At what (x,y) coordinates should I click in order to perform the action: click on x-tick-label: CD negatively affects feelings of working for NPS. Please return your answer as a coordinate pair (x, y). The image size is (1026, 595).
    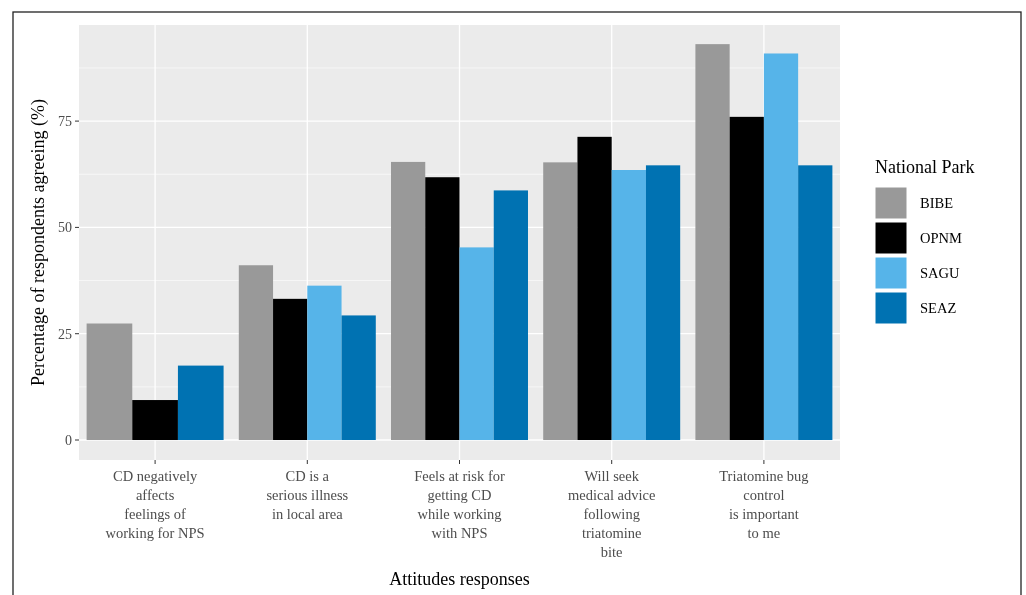
    Looking at the image, I should click on (155, 504).